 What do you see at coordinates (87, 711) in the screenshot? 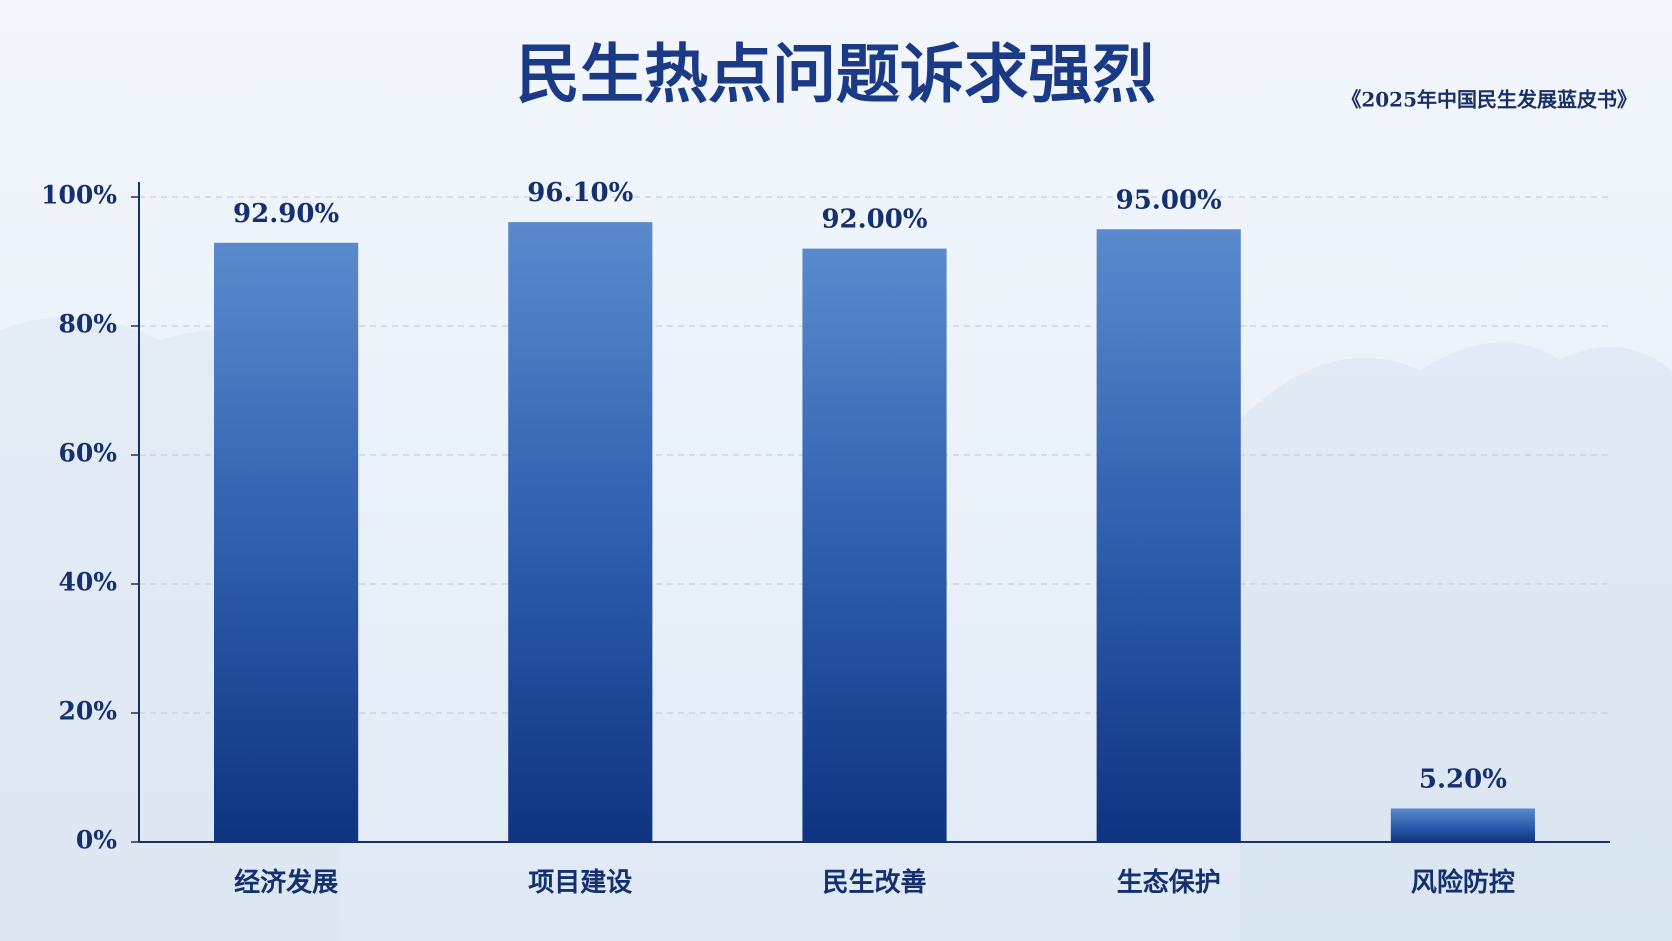
I see `y-tick-label: 20%` at bounding box center [87, 711].